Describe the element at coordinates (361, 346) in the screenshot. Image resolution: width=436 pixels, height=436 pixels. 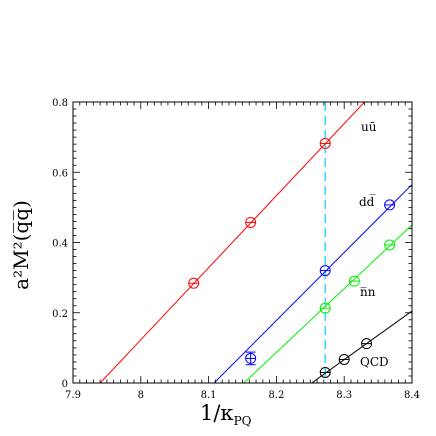
I see `fit-line` at that location.